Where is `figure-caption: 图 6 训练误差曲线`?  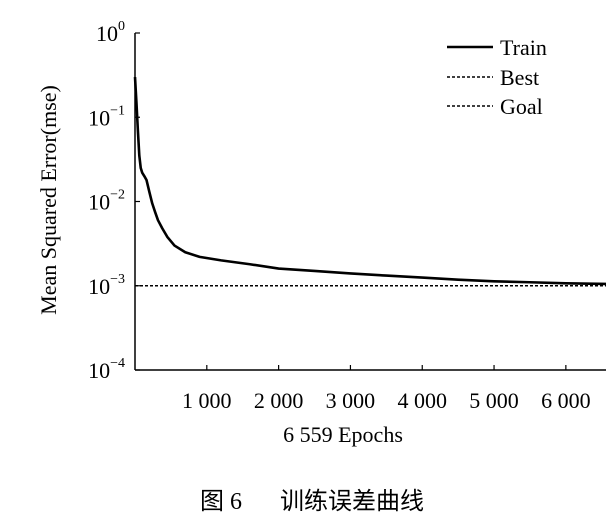
figure-caption: 图 6 训练误差曲线 is located at coordinates (312, 501).